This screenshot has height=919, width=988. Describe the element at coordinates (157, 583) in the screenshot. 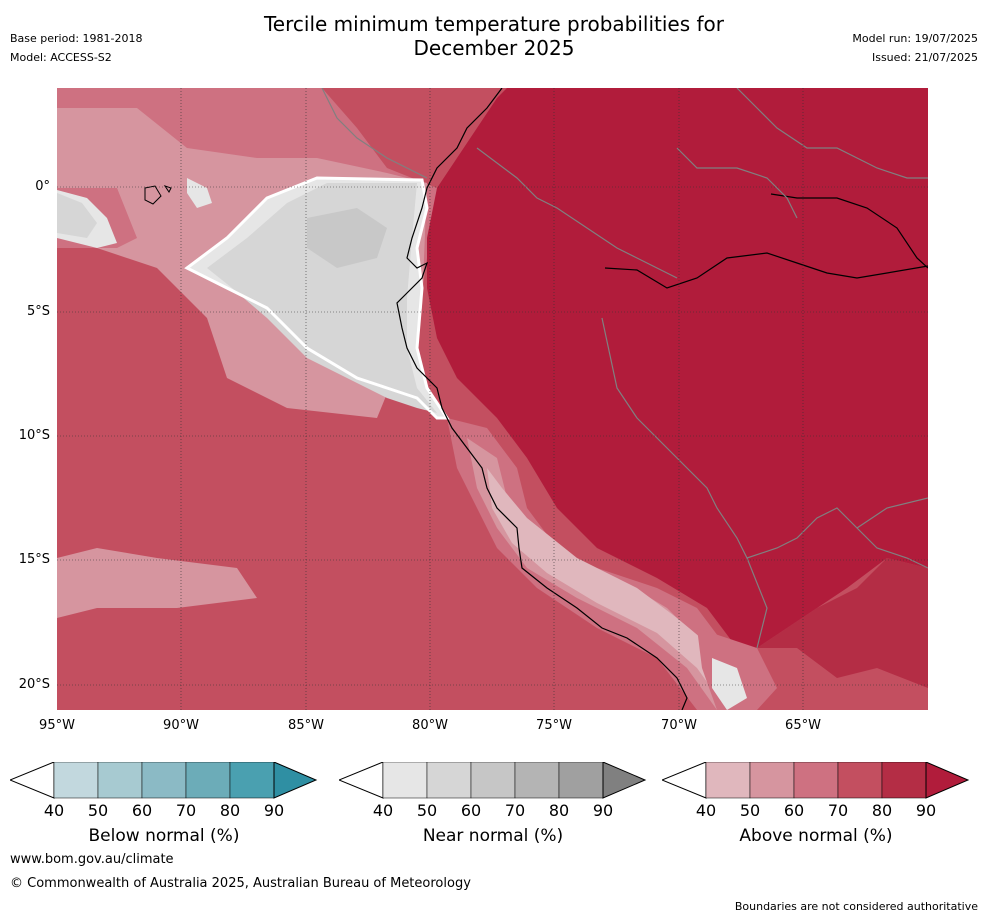

I see `above-60-patch-south` at that location.